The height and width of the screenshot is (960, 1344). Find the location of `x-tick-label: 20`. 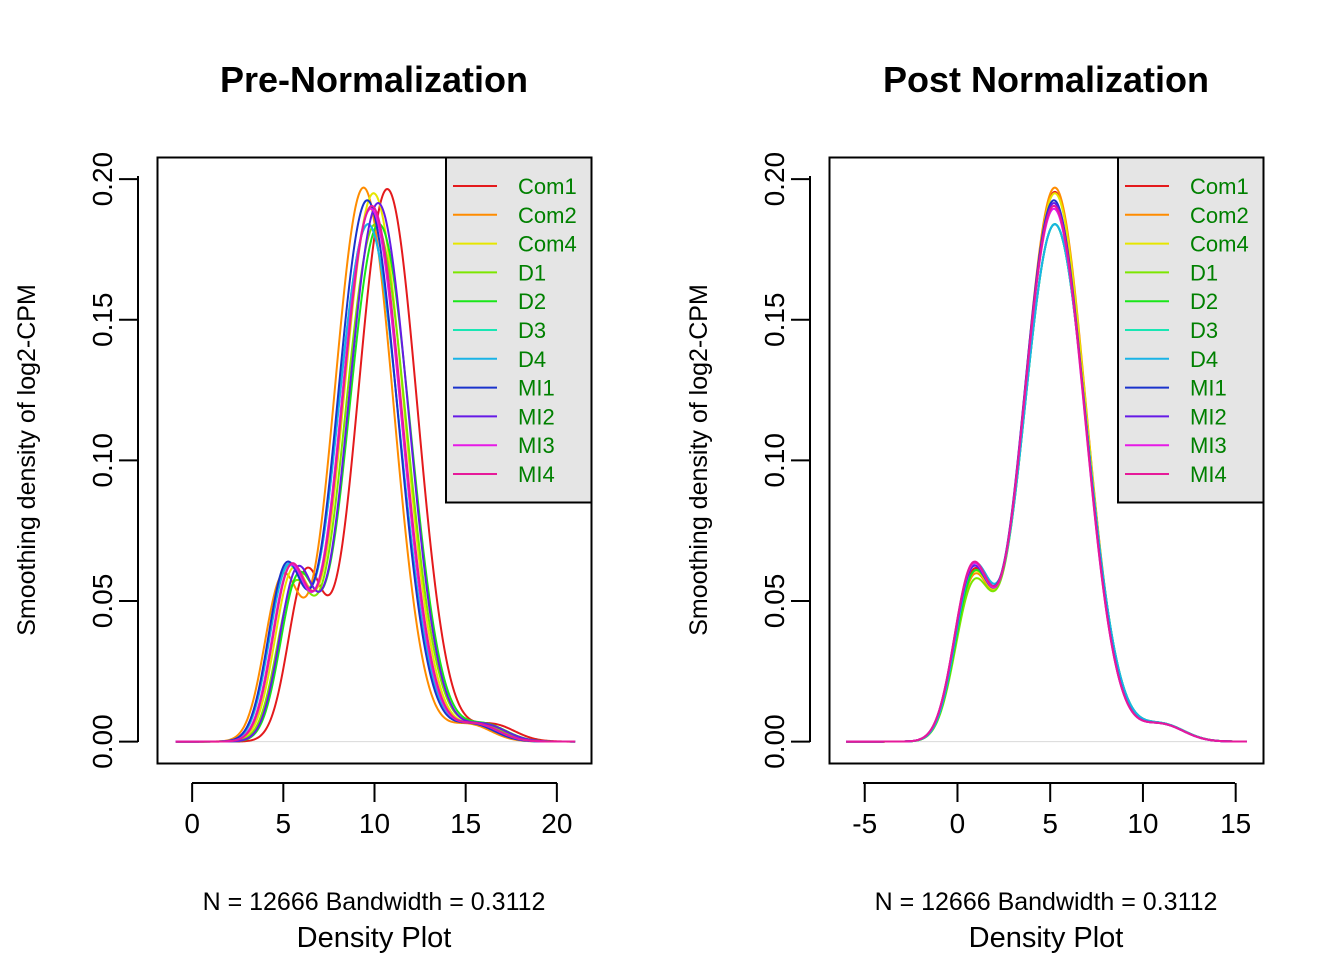

x-tick-label: 20 is located at coordinates (556, 823).